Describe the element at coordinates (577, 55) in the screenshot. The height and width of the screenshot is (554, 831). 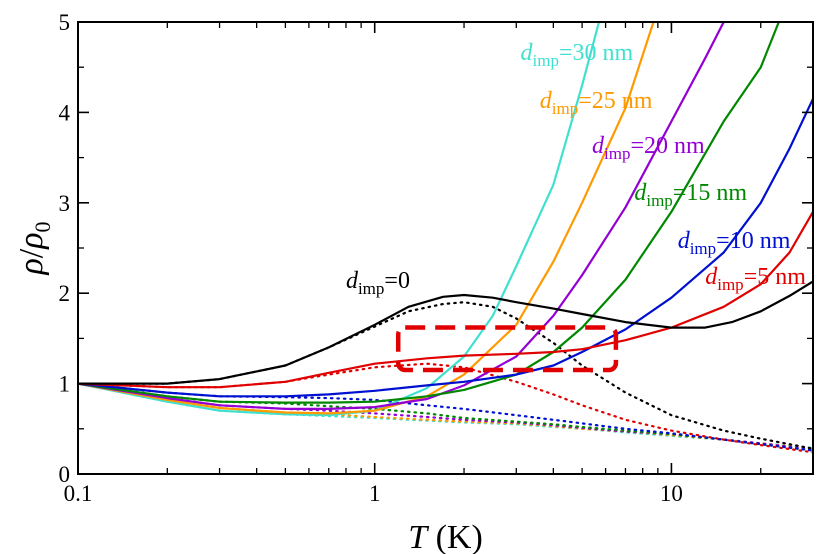
I see `series-label-6: dimp=30 nm` at that location.